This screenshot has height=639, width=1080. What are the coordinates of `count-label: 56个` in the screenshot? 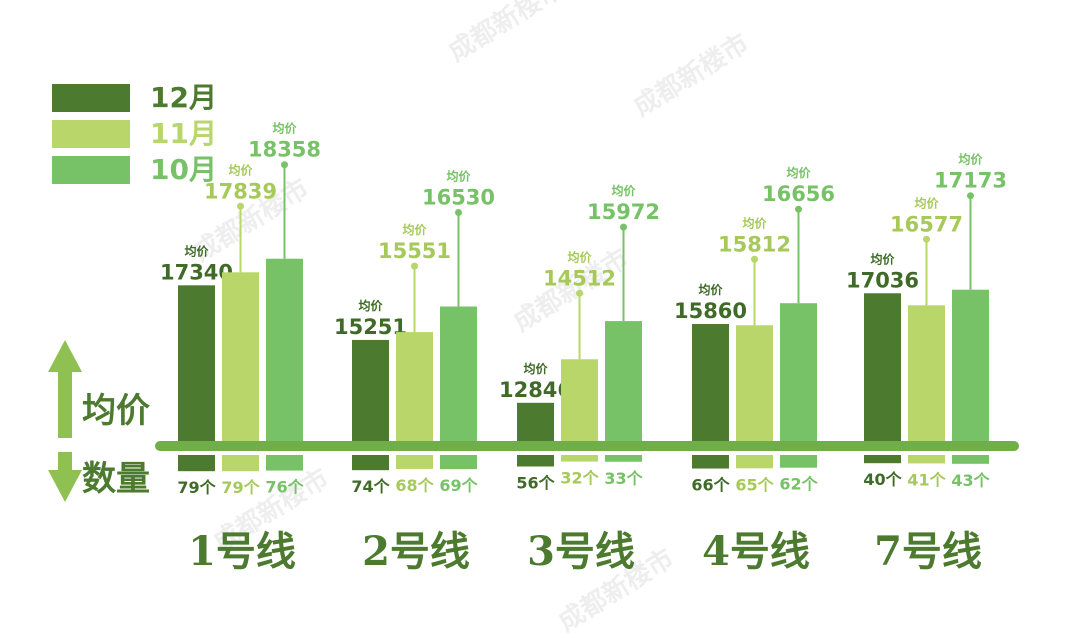 It's located at (535, 482).